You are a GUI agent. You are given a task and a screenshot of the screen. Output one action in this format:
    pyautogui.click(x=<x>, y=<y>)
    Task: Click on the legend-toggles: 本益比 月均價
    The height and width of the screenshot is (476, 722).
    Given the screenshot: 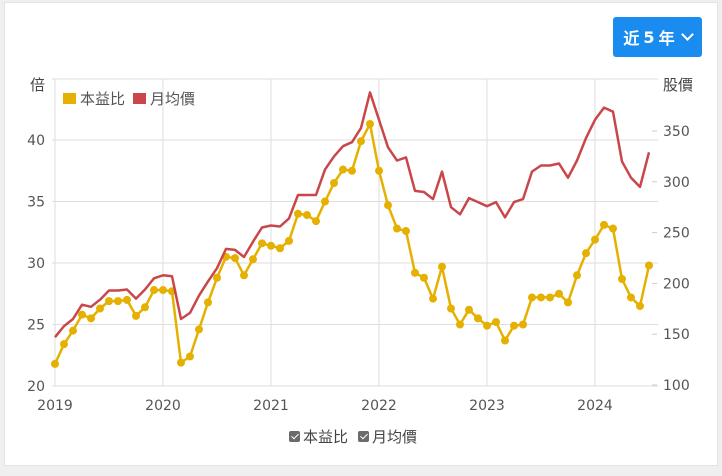 What is the action you would take?
    pyautogui.click(x=353, y=436)
    